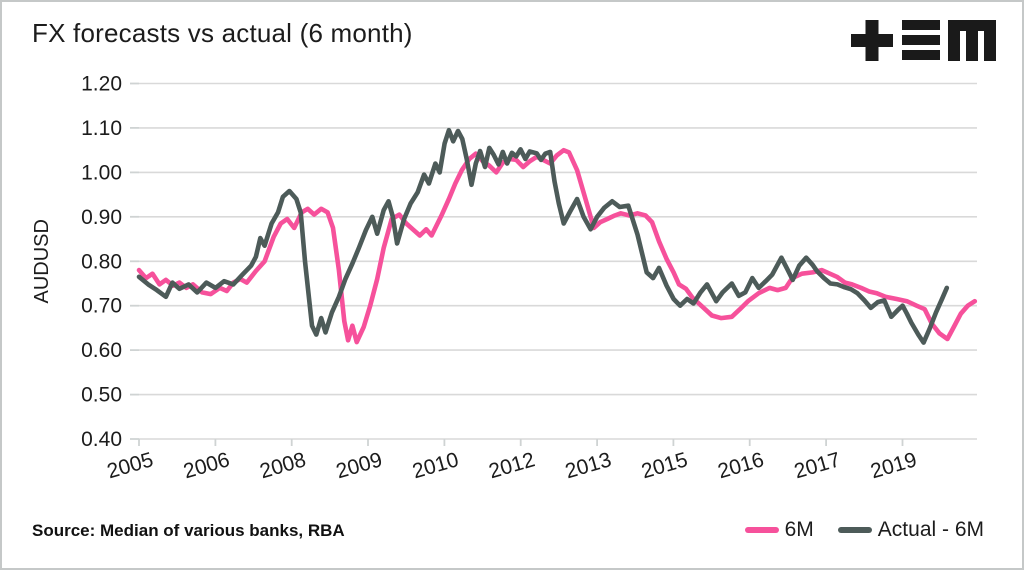  Describe the element at coordinates (101, 395) in the screenshot. I see `y-tick-label: 0.50` at that location.